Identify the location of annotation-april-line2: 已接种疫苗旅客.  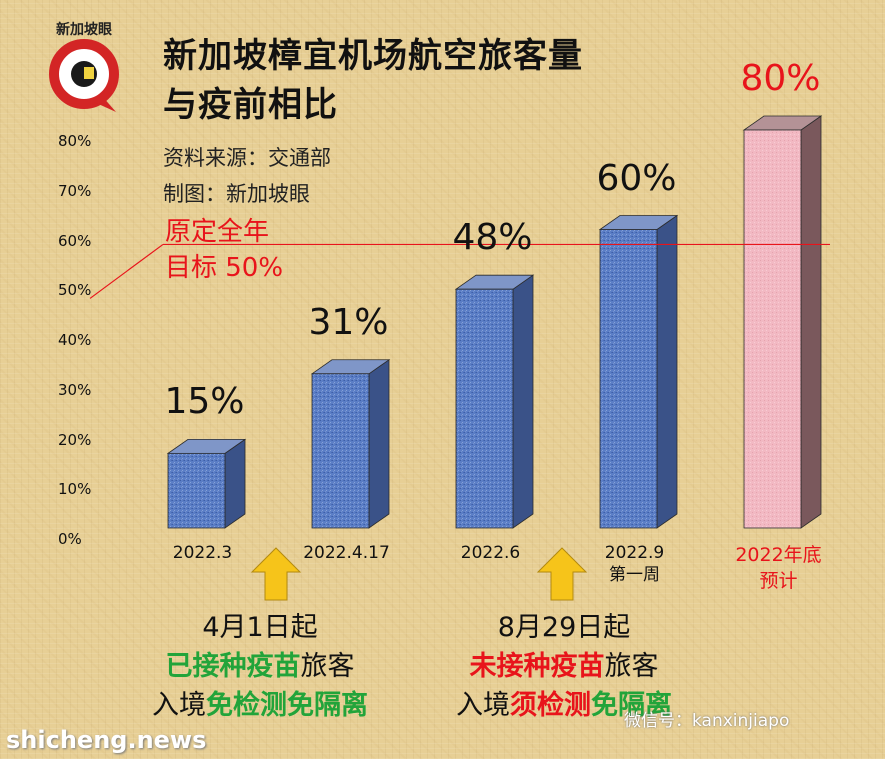
(260, 666).